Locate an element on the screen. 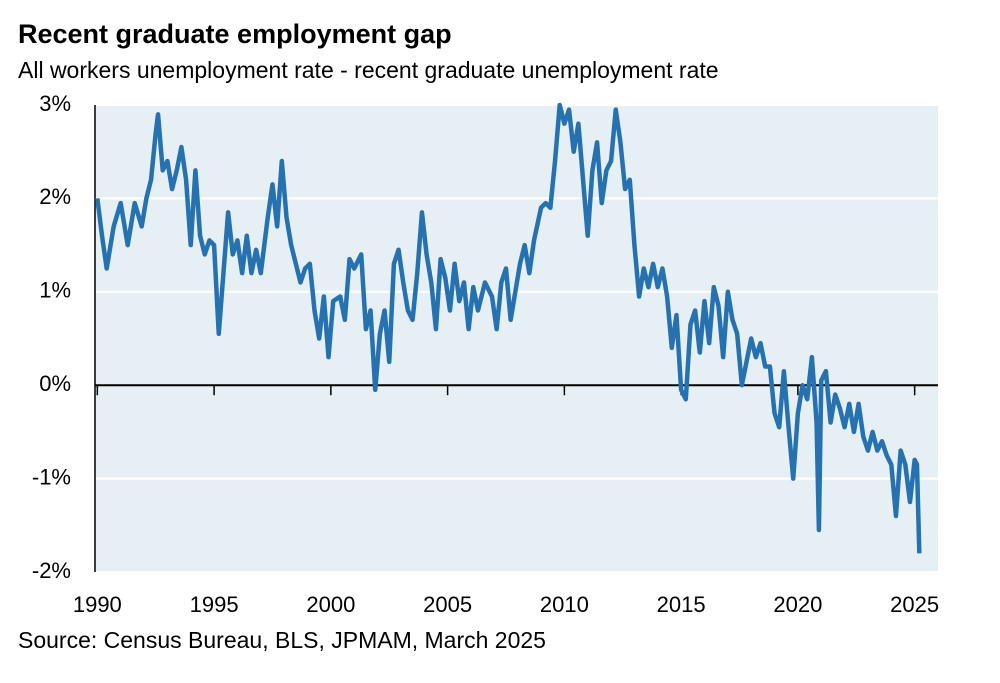  x-tick-label: 2000 is located at coordinates (330, 604).